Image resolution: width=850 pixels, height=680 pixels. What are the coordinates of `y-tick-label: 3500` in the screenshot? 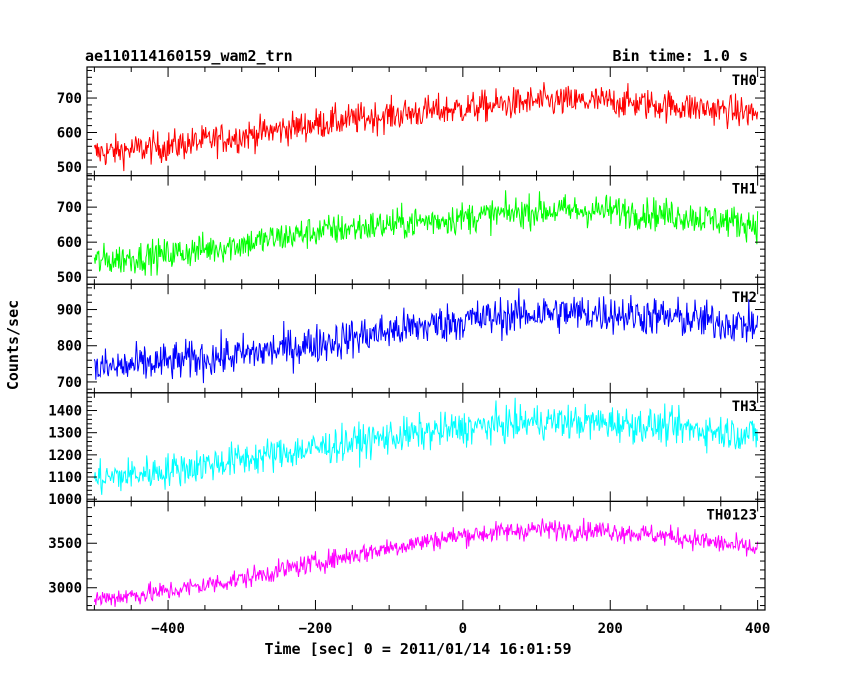 It's located at (65, 544).